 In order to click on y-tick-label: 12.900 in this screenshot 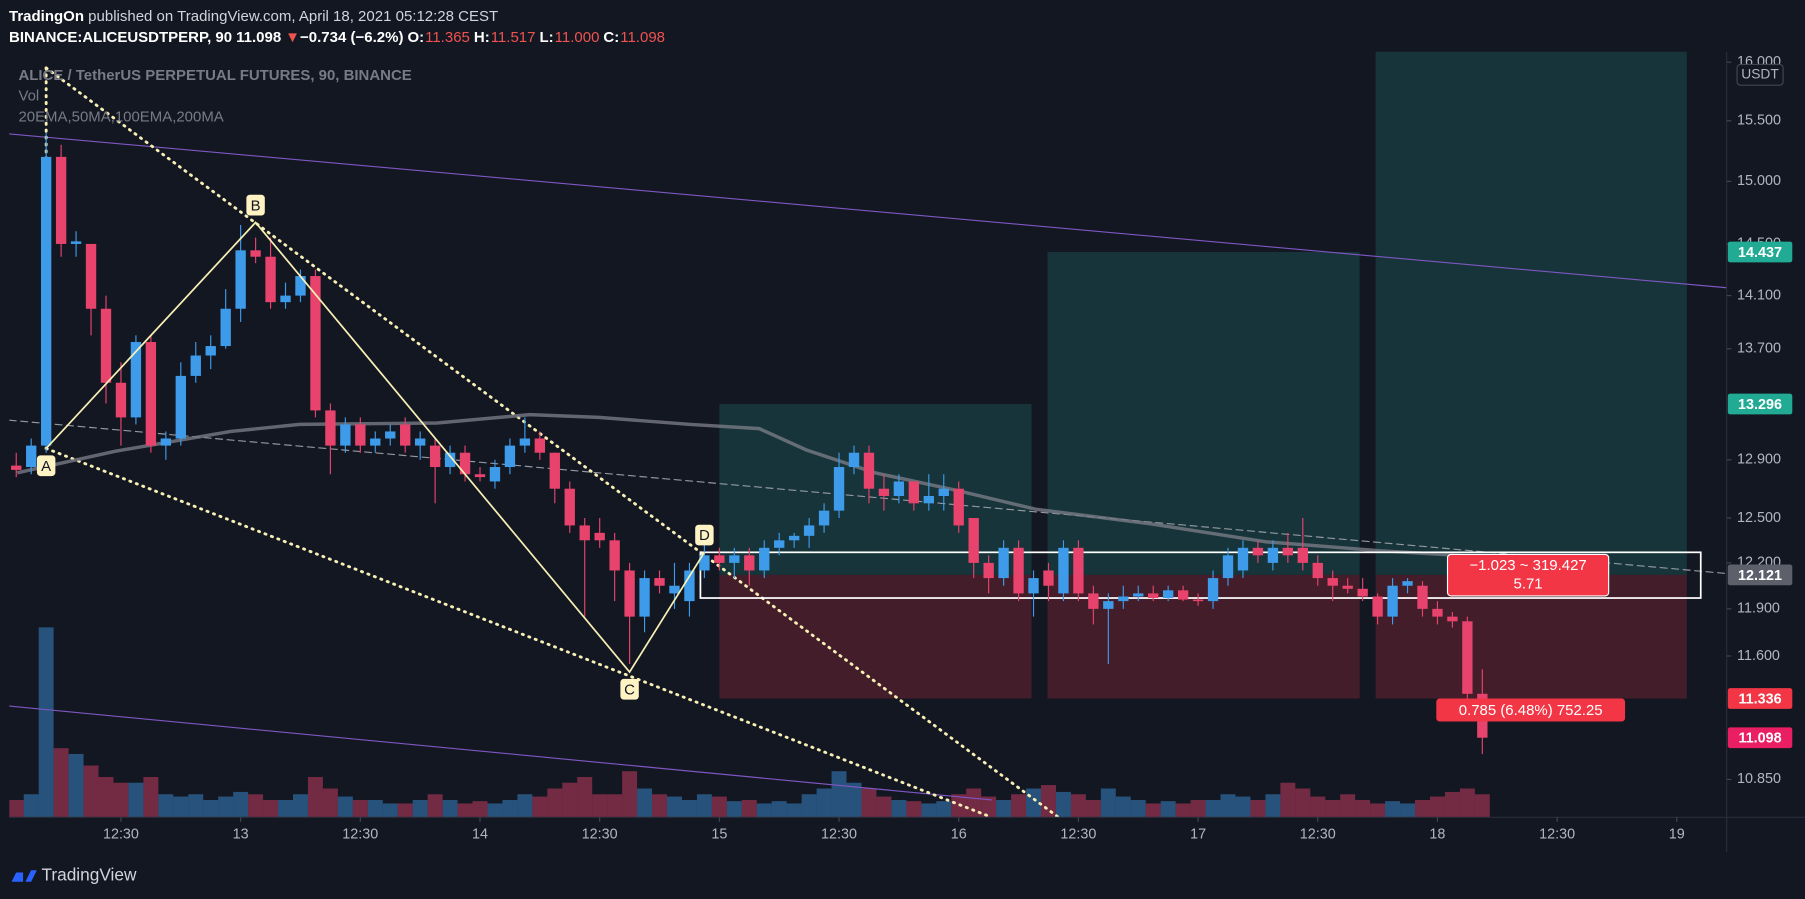, I will do `click(1759, 460)`.